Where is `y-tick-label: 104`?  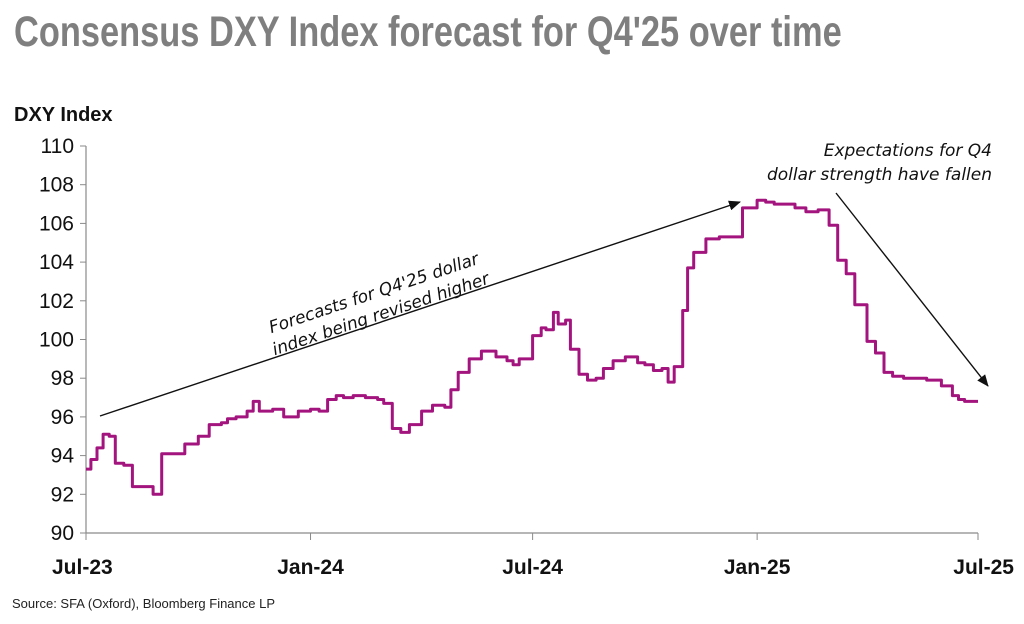 y-tick-label: 104 is located at coordinates (56, 262).